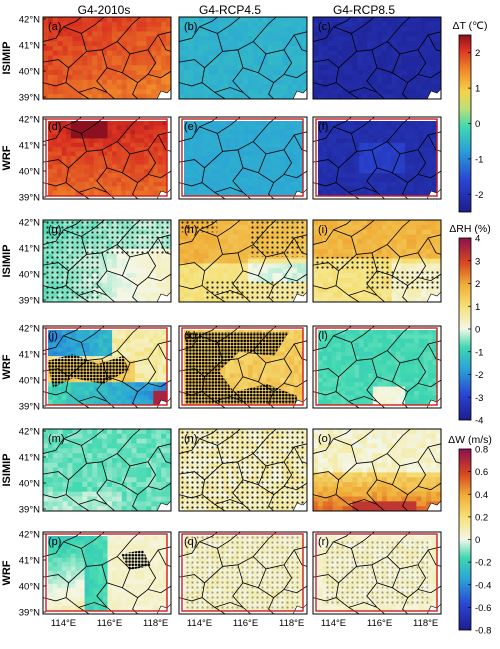 The width and height of the screenshot is (500, 649). I want to click on panel-letter: (c), so click(324, 27).